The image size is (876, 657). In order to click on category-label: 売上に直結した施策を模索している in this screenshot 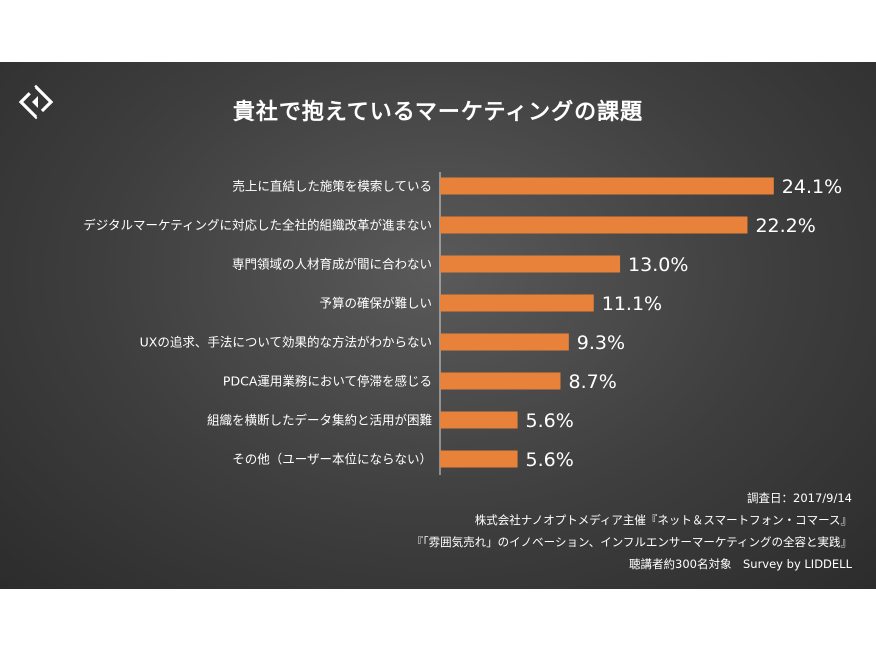, I will do `click(332, 186)`.